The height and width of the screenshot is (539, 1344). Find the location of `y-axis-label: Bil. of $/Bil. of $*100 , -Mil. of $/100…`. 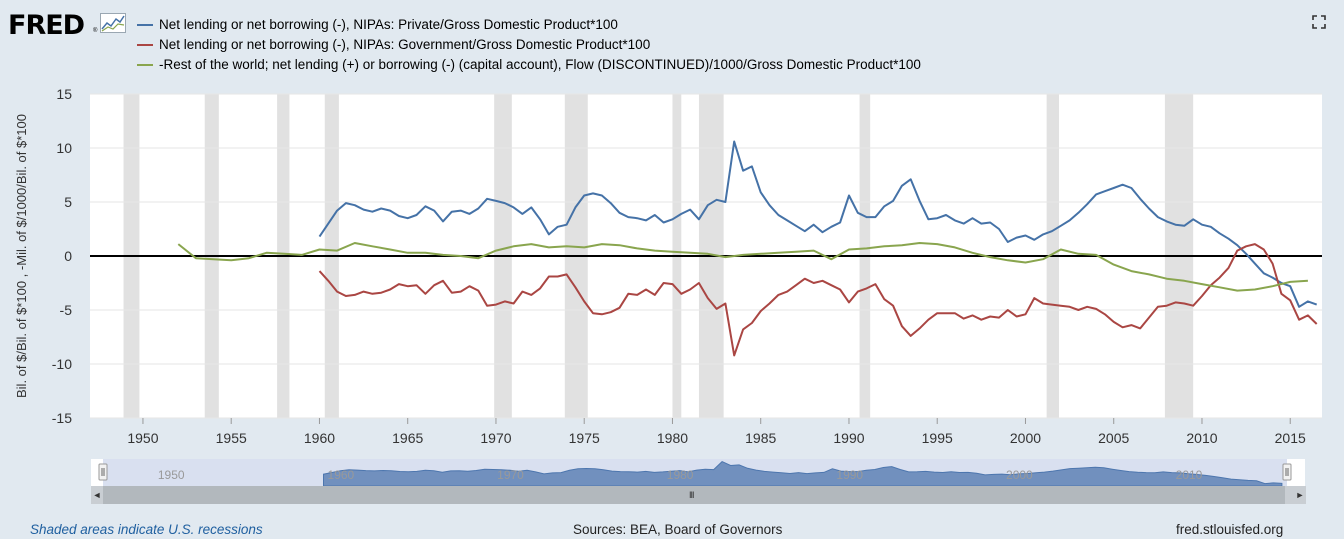

y-axis-label: Bil. of $/Bil. of $*100 , -Mil. of $/100… is located at coordinates (21, 256).